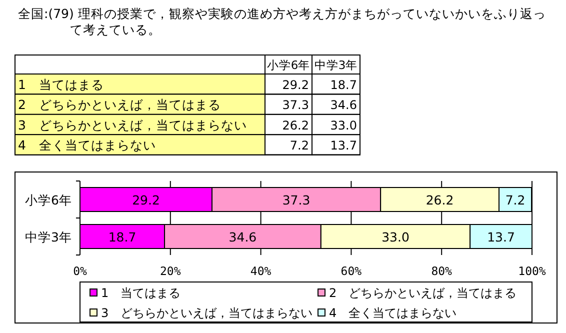  Describe the element at coordinates (122, 237) in the screenshot. I see `data-label: 18.7` at that location.